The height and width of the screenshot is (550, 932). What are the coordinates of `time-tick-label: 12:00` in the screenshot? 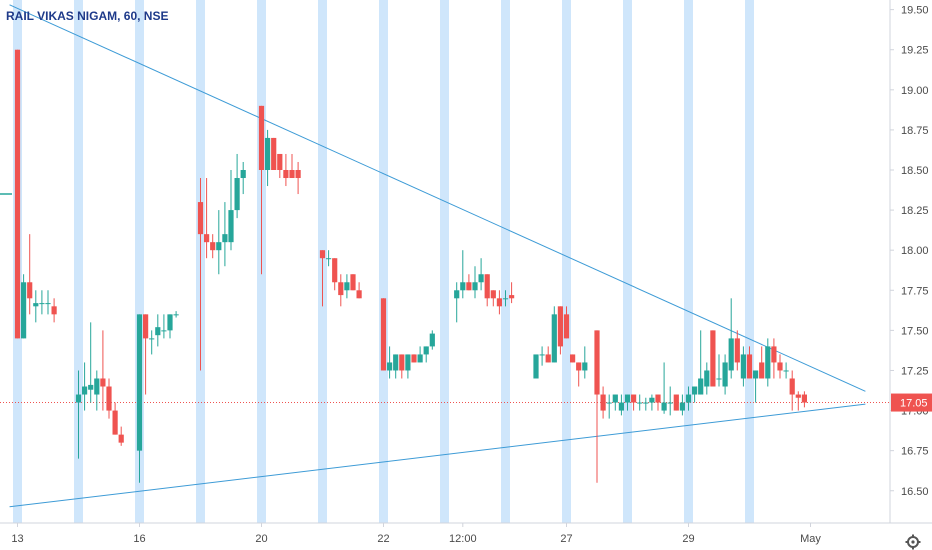 It's located at (463, 539).